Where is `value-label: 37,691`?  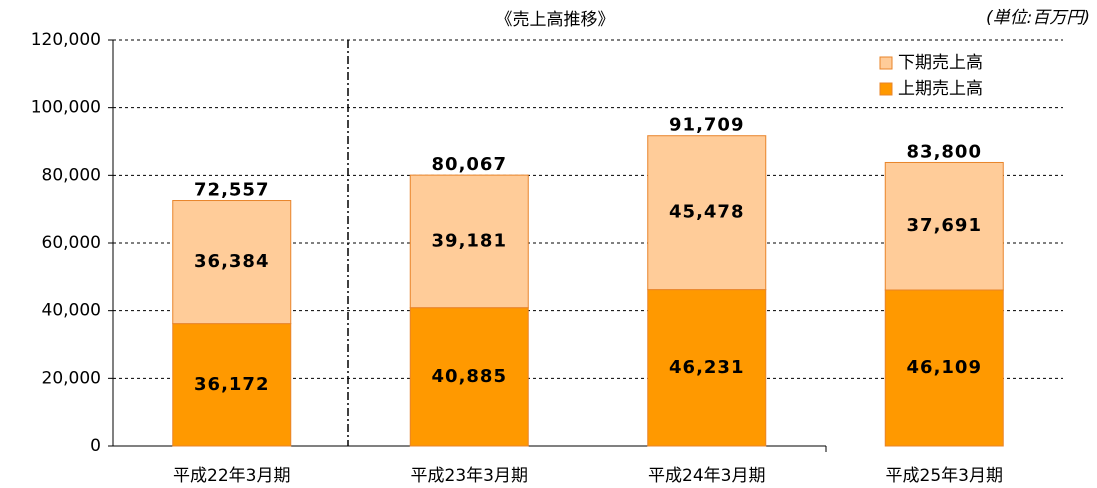
value-label: 37,691 is located at coordinates (944, 225).